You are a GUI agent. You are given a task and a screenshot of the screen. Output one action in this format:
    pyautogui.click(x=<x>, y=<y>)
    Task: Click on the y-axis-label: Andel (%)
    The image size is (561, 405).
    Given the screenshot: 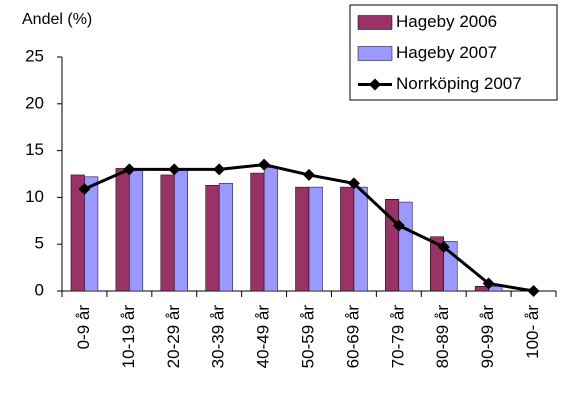 What is the action you would take?
    pyautogui.click(x=57, y=19)
    